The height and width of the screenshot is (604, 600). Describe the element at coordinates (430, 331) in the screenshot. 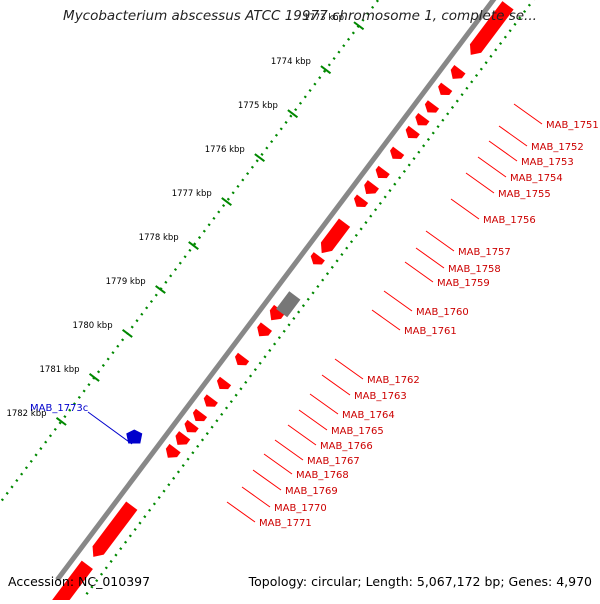

I see `gene-label-MAB_1761: MAB_1761` at that location.